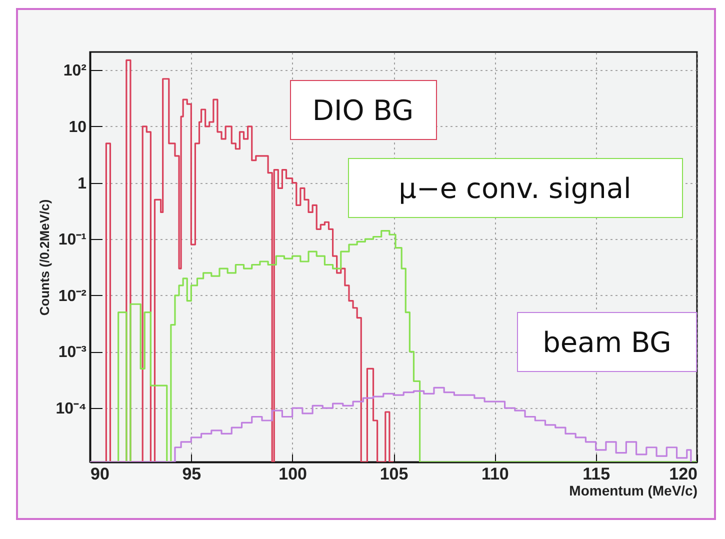 This screenshot has width=725, height=539. Describe the element at coordinates (72, 353) in the screenshot. I see `y-tick-label: 10⁻³` at that location.